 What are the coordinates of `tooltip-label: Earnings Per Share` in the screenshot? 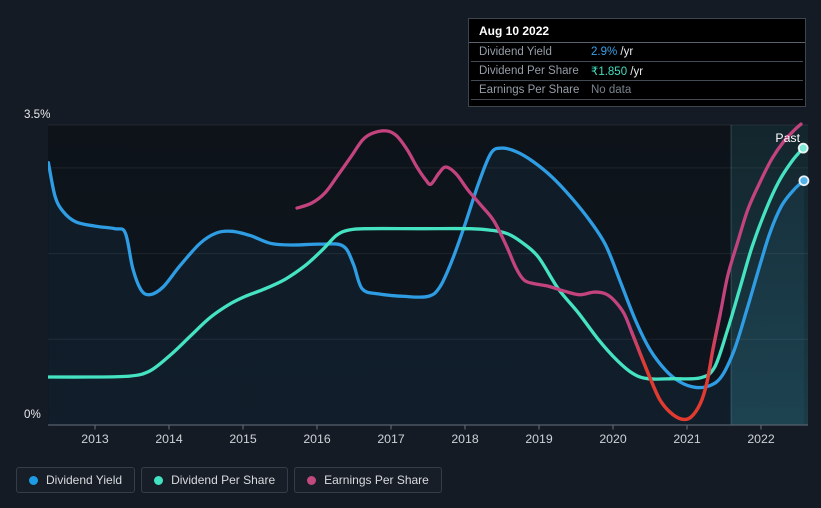 It's located at (529, 90).